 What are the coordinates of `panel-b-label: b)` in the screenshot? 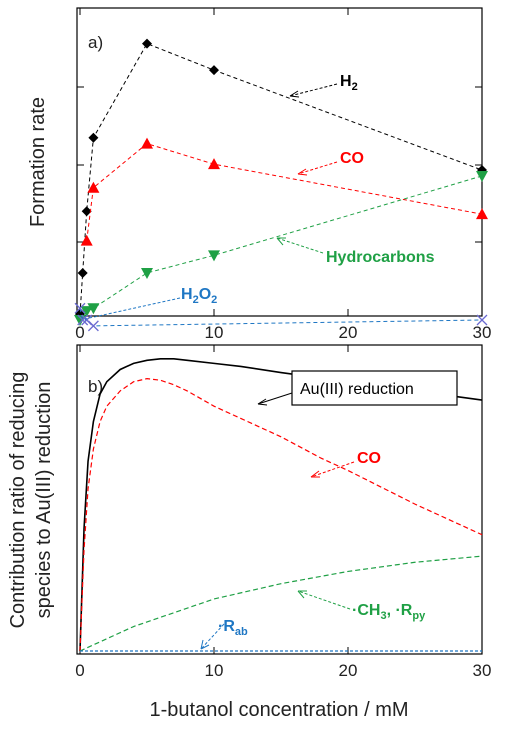 It's located at (95, 386).